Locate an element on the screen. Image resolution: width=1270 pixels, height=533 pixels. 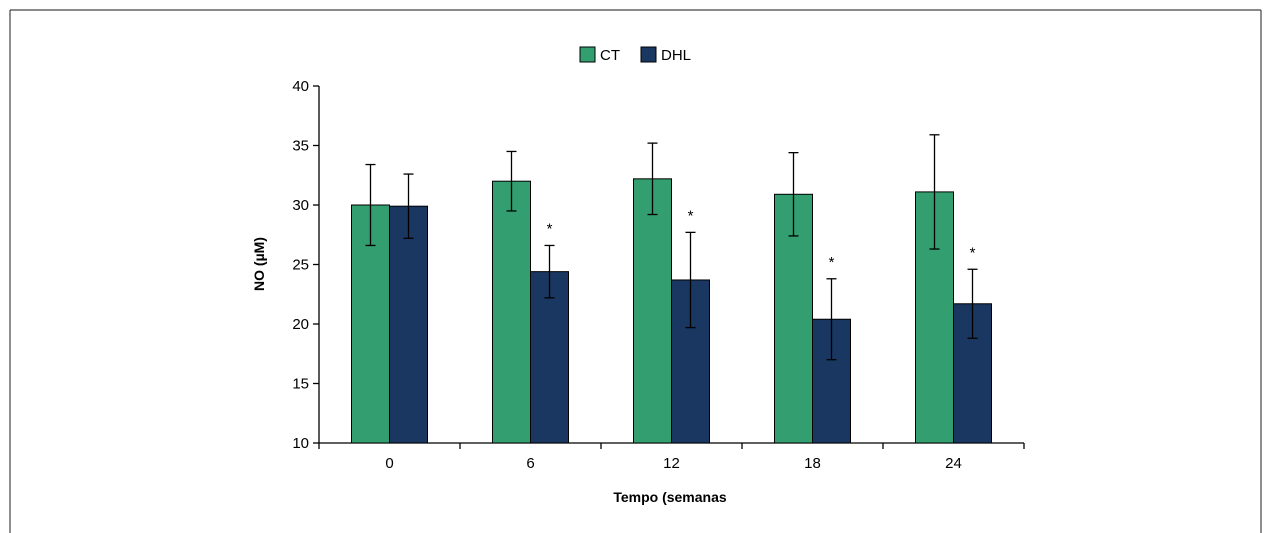
x-axis: 0 6 12 18 24 is located at coordinates (671, 457).